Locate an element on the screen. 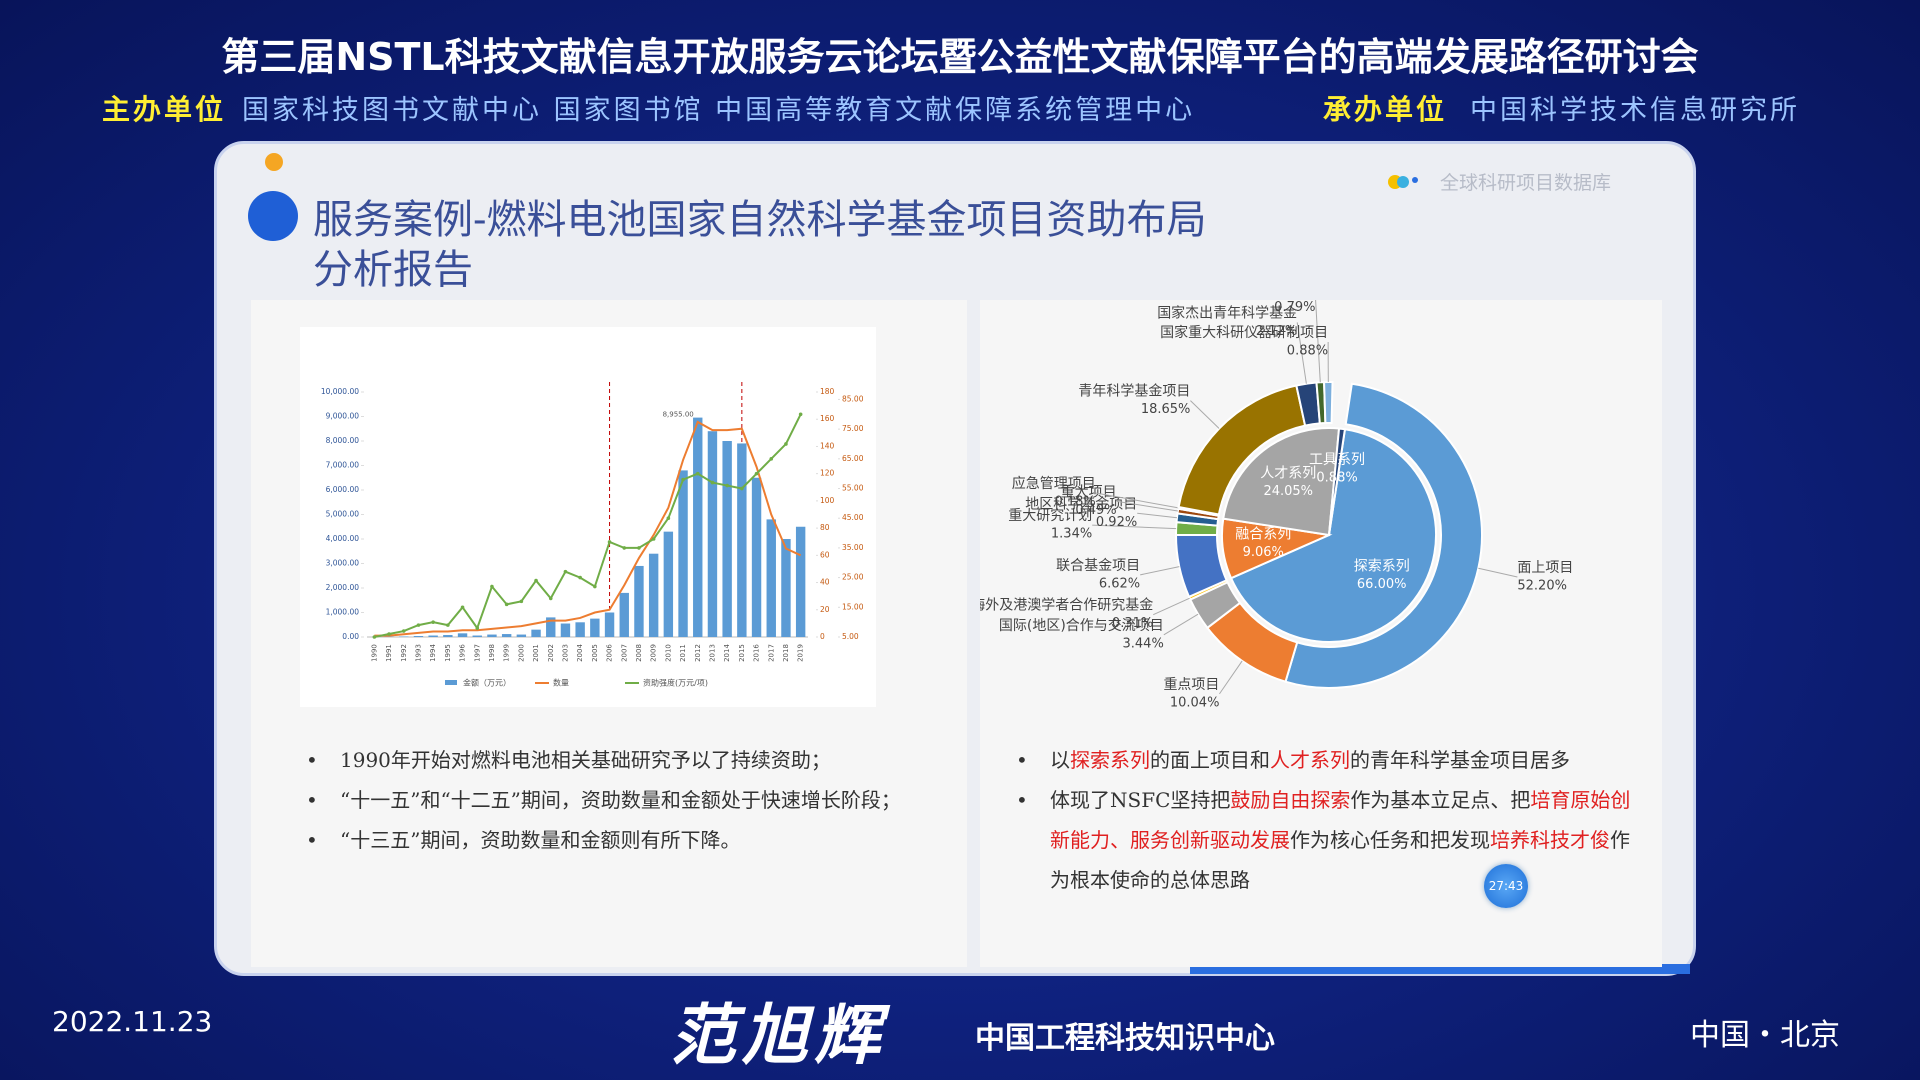 Image resolution: width=1920 pixels, height=1080 pixels. tick-label: 4,000.00 is located at coordinates (343, 538).